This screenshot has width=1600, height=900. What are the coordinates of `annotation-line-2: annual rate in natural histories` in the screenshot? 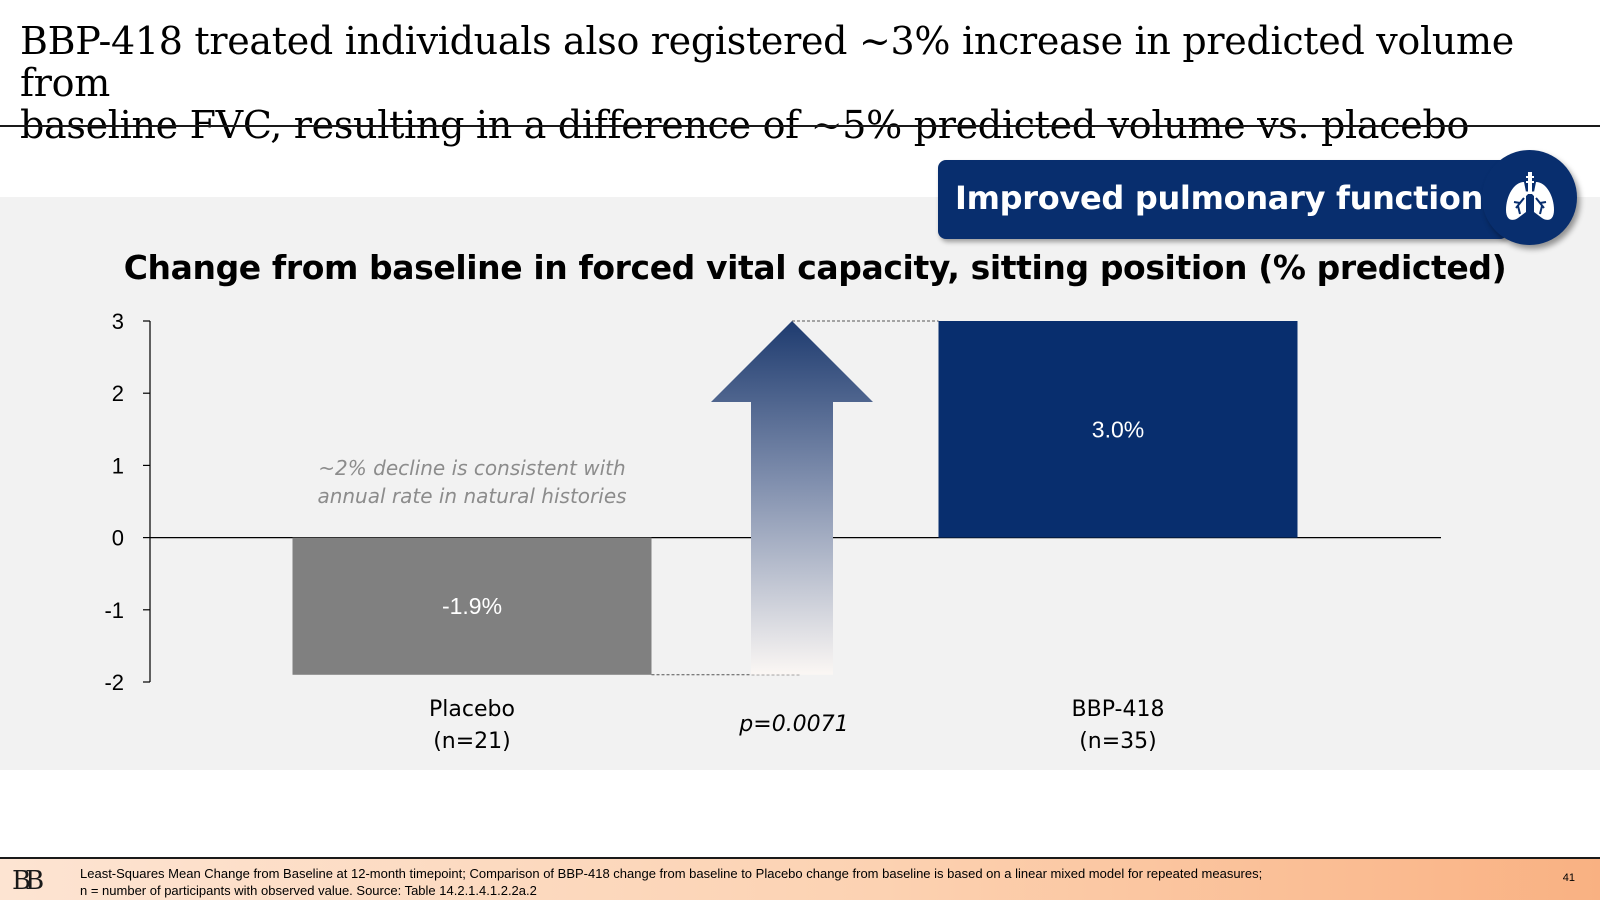 It's located at (471, 496).